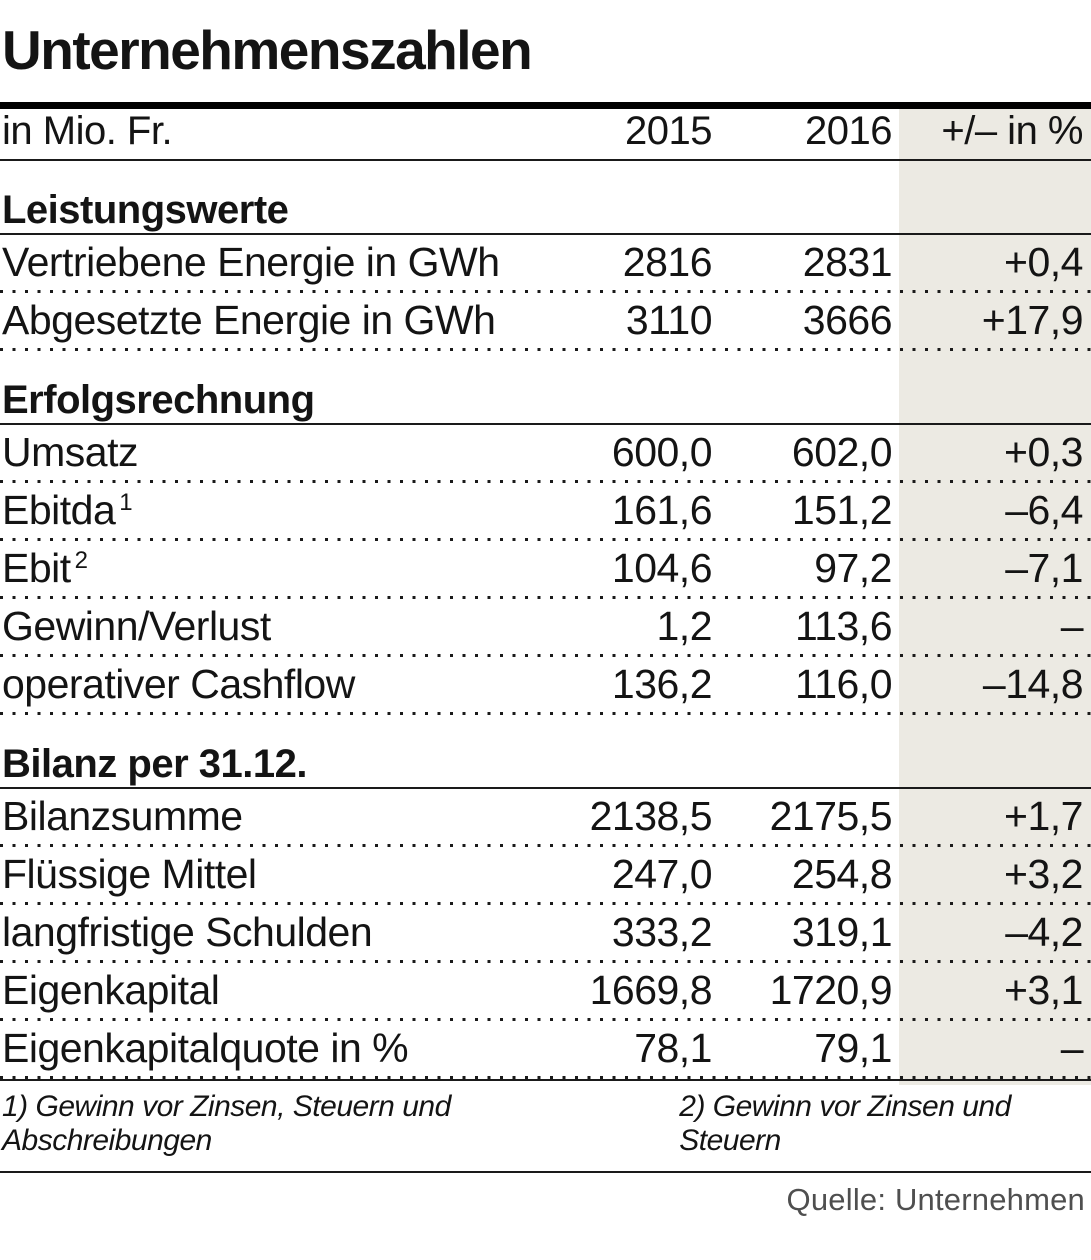  Describe the element at coordinates (1043, 874) in the screenshot. I see `cell-change-pct: +3,2` at that location.